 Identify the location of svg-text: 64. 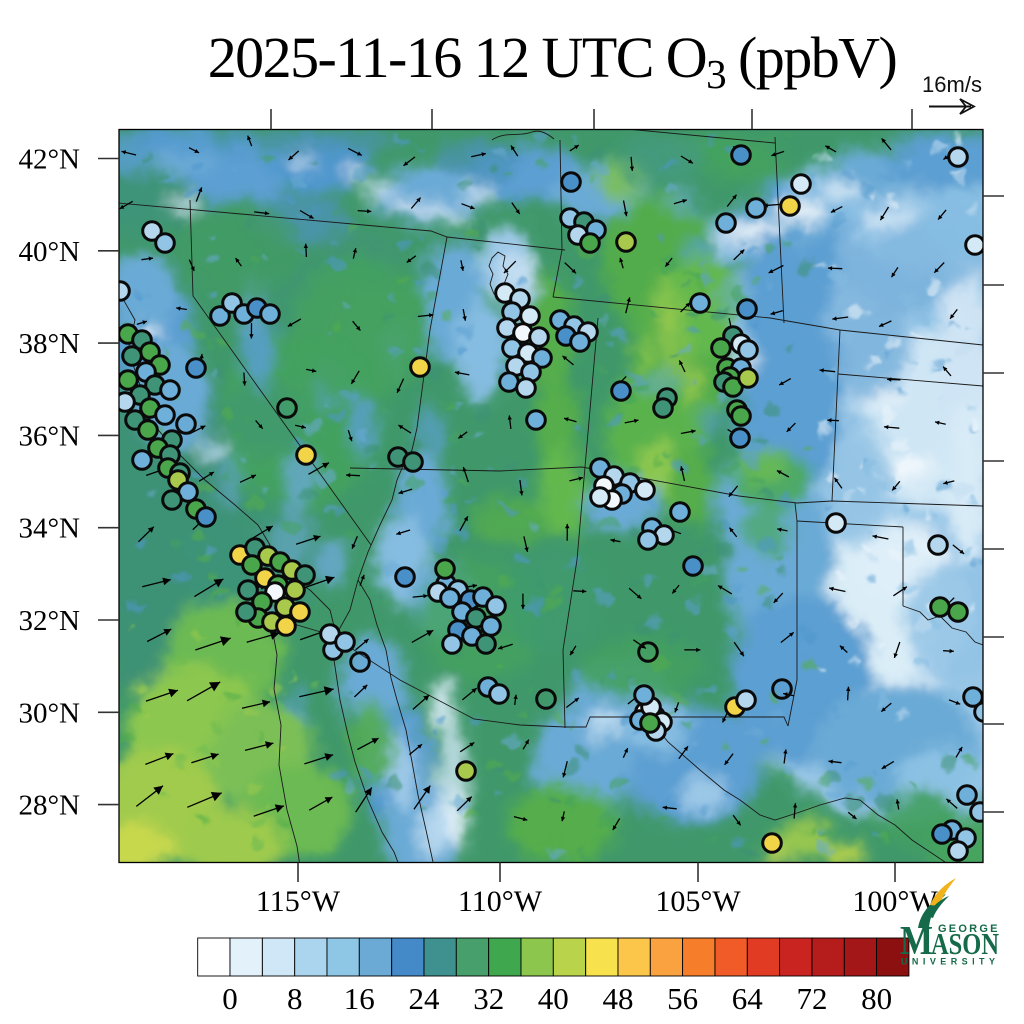
(748, 998).